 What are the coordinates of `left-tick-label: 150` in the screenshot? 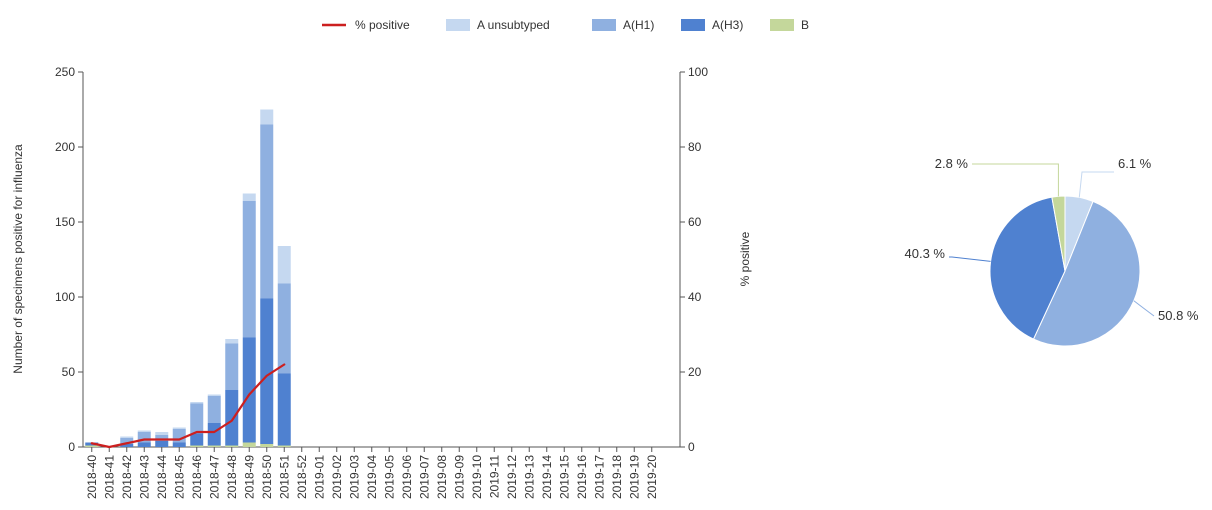 It's located at (65, 222).